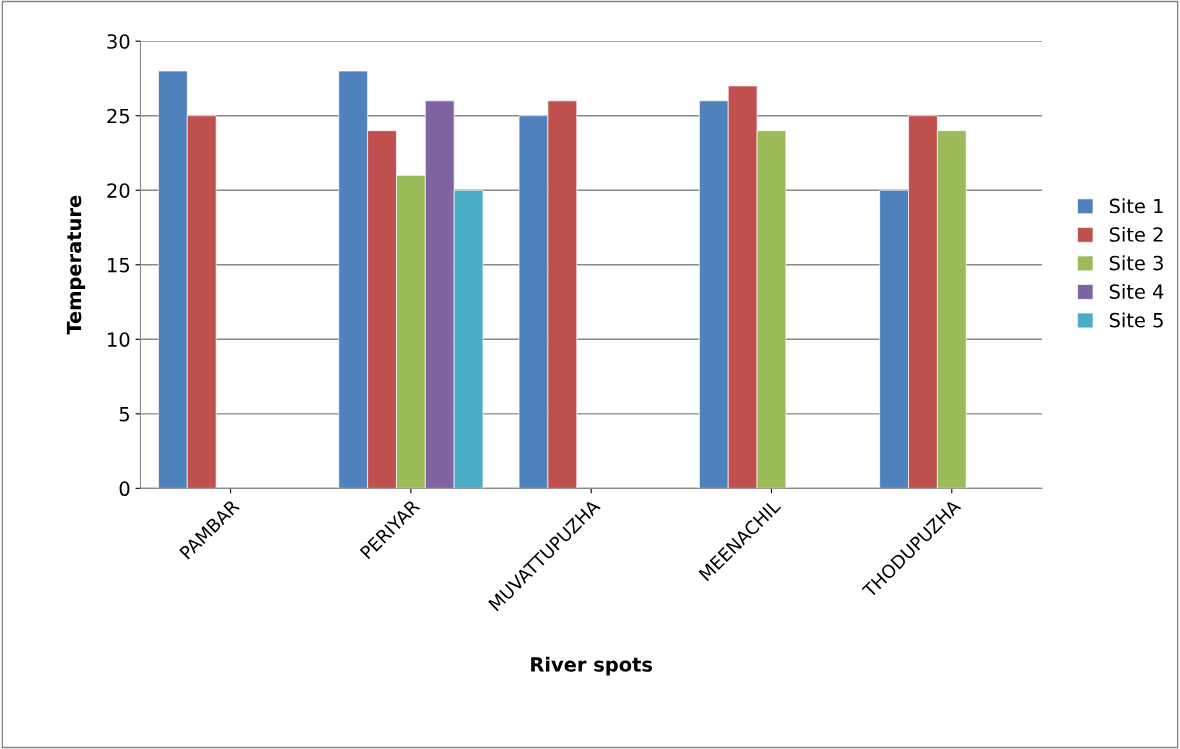  Describe the element at coordinates (592, 666) in the screenshot. I see `x-axis-title: River spots` at that location.